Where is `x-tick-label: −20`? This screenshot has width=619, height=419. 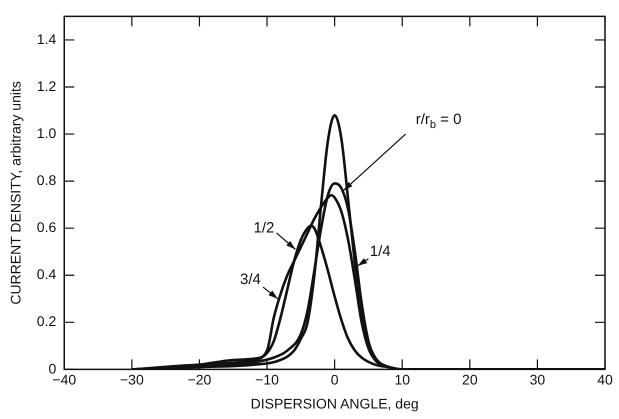
x-tick-label: −20 is located at coordinates (200, 380).